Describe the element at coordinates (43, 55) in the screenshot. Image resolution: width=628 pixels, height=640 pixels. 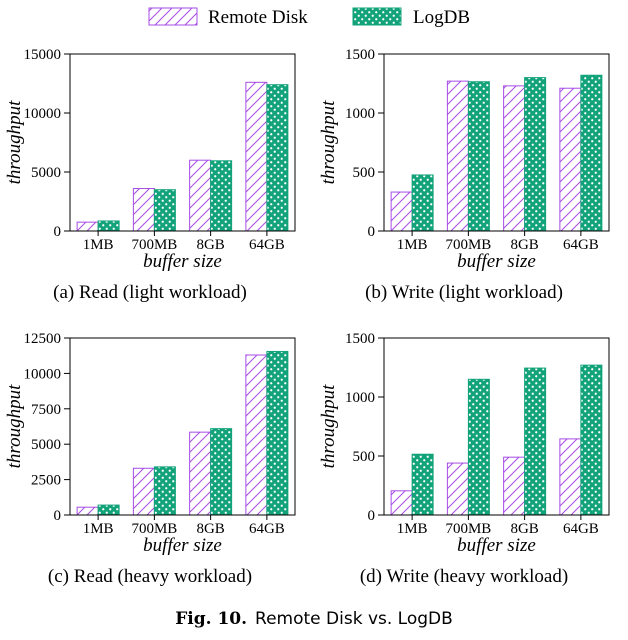
I see `y-tick-label: 15000` at that location.